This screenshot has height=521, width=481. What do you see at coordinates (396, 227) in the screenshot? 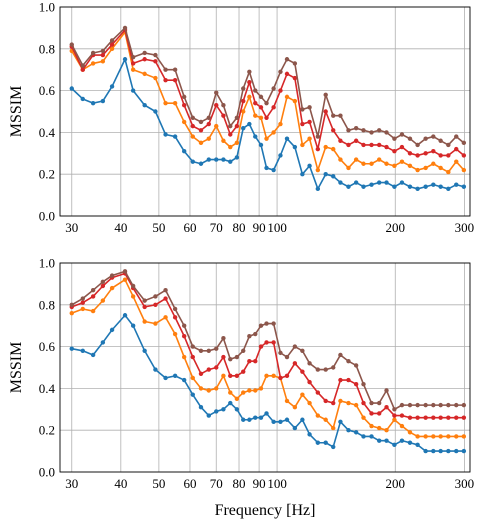
I see `x-tick-label: 200` at bounding box center [396, 227].